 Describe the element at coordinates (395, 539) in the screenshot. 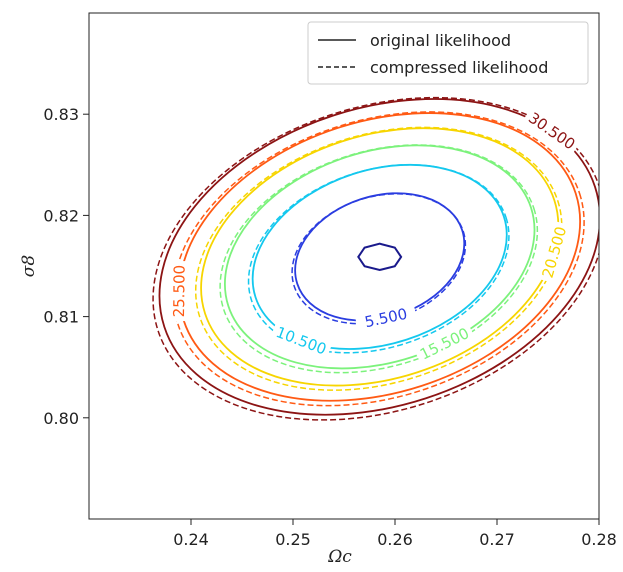

I see `x-tick-label: 0.26` at that location.